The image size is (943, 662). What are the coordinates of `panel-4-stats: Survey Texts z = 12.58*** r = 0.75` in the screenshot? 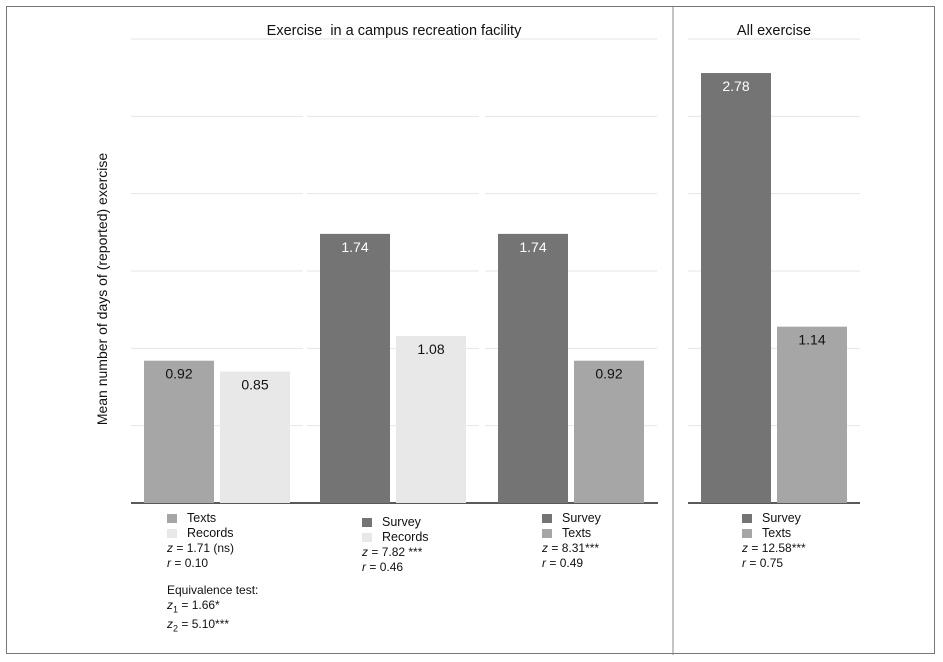 It's located at (774, 541).